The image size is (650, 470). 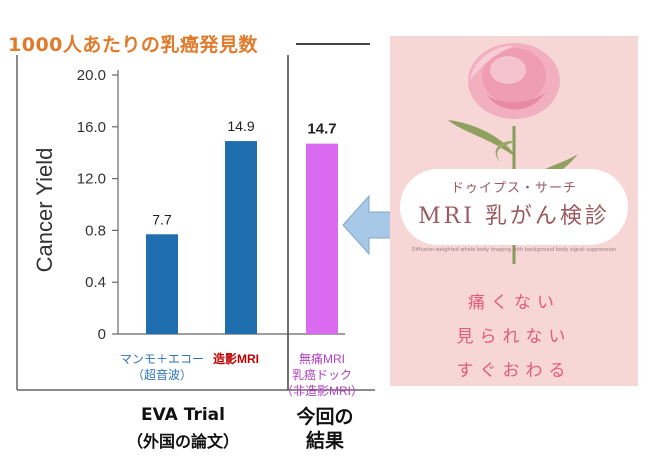 What do you see at coordinates (514, 337) in the screenshot?
I see `poster-tagline-2: 見られない` at bounding box center [514, 337].